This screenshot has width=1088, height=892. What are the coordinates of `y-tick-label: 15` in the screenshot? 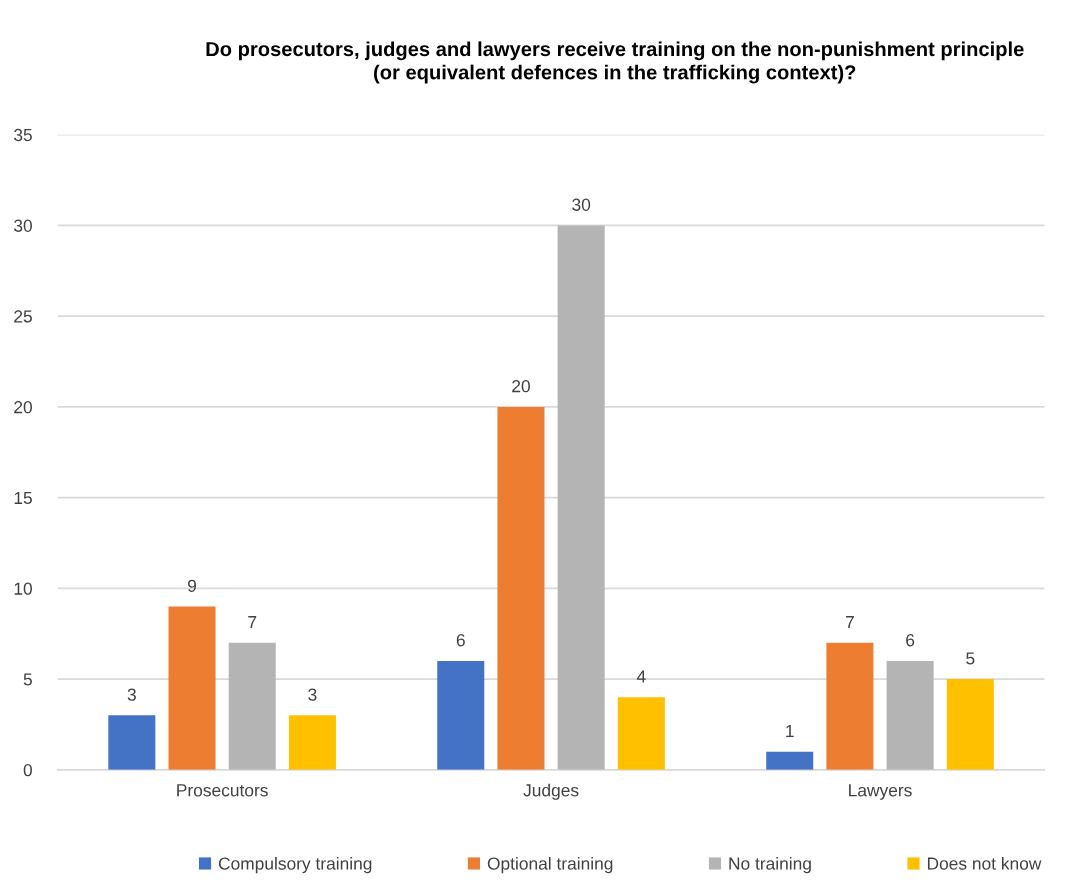 It's located at (23, 498).